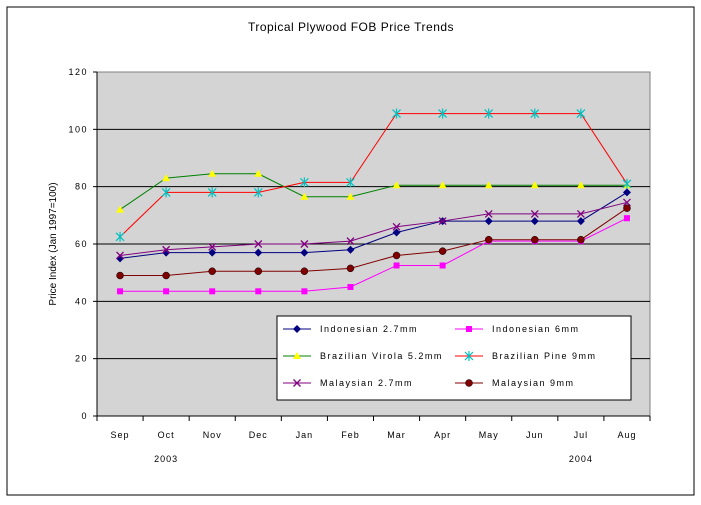  Describe the element at coordinates (84, 416) in the screenshot. I see `y-tick-label: 0` at that location.